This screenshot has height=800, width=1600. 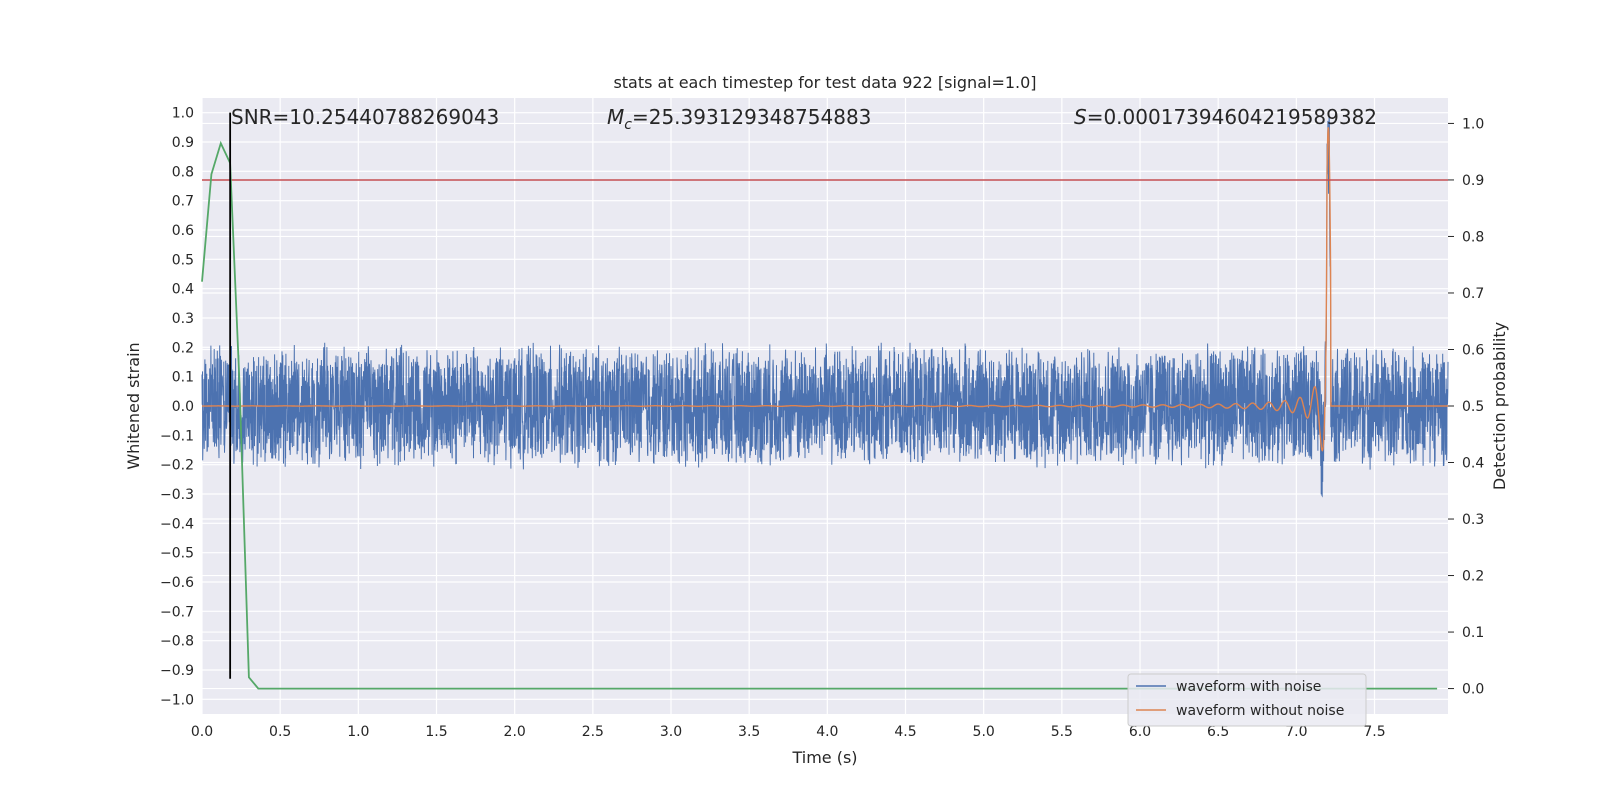 What do you see at coordinates (183, 260) in the screenshot?
I see `y-tick-label: 0.5` at bounding box center [183, 260].